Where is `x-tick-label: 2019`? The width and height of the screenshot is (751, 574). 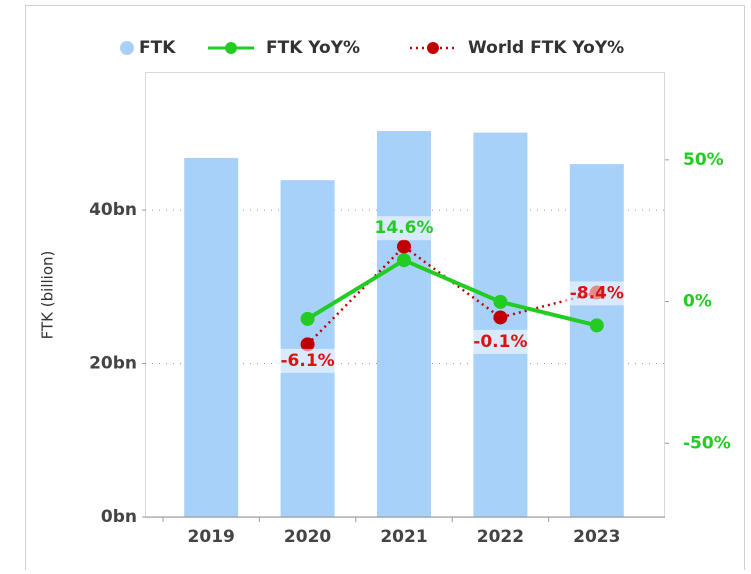 x-tick-label: 2019 is located at coordinates (211, 537).